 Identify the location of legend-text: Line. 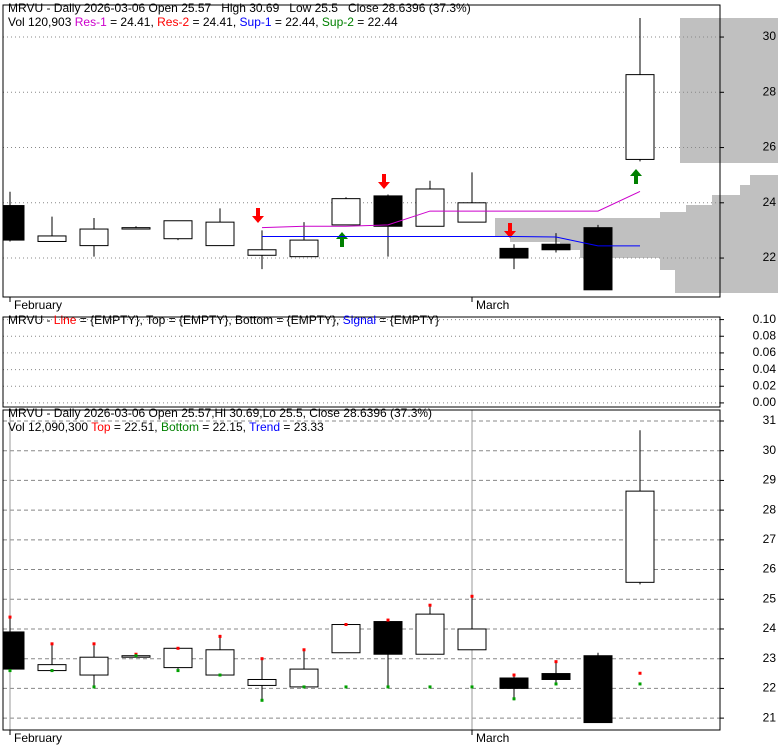
(65, 320).